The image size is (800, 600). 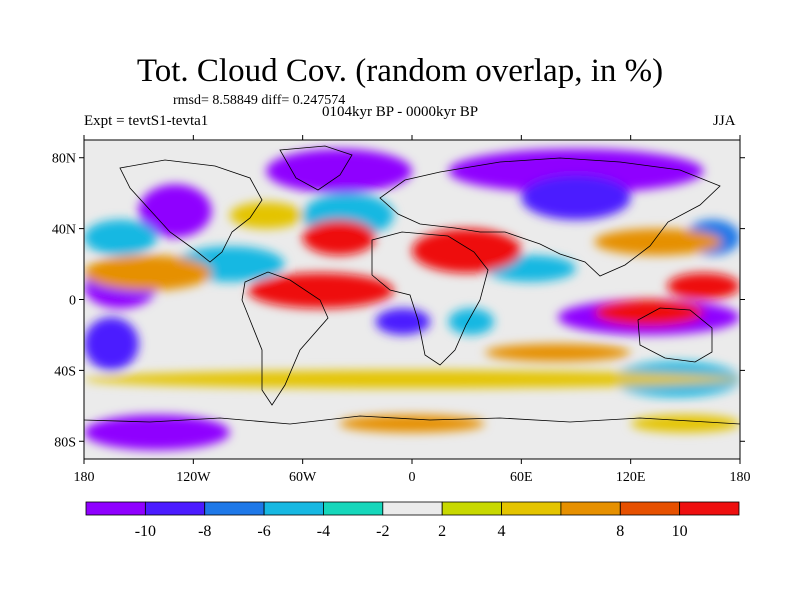 What do you see at coordinates (680, 531) in the screenshot?
I see `colorbar-label: 10` at bounding box center [680, 531].